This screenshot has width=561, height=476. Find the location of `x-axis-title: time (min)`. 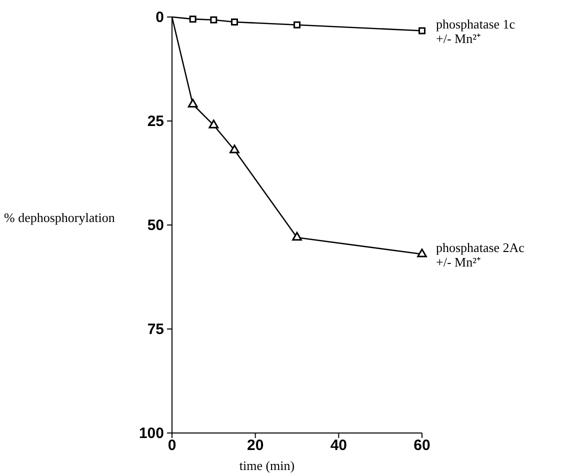

x-axis-title: time (min) is located at coordinates (267, 465).